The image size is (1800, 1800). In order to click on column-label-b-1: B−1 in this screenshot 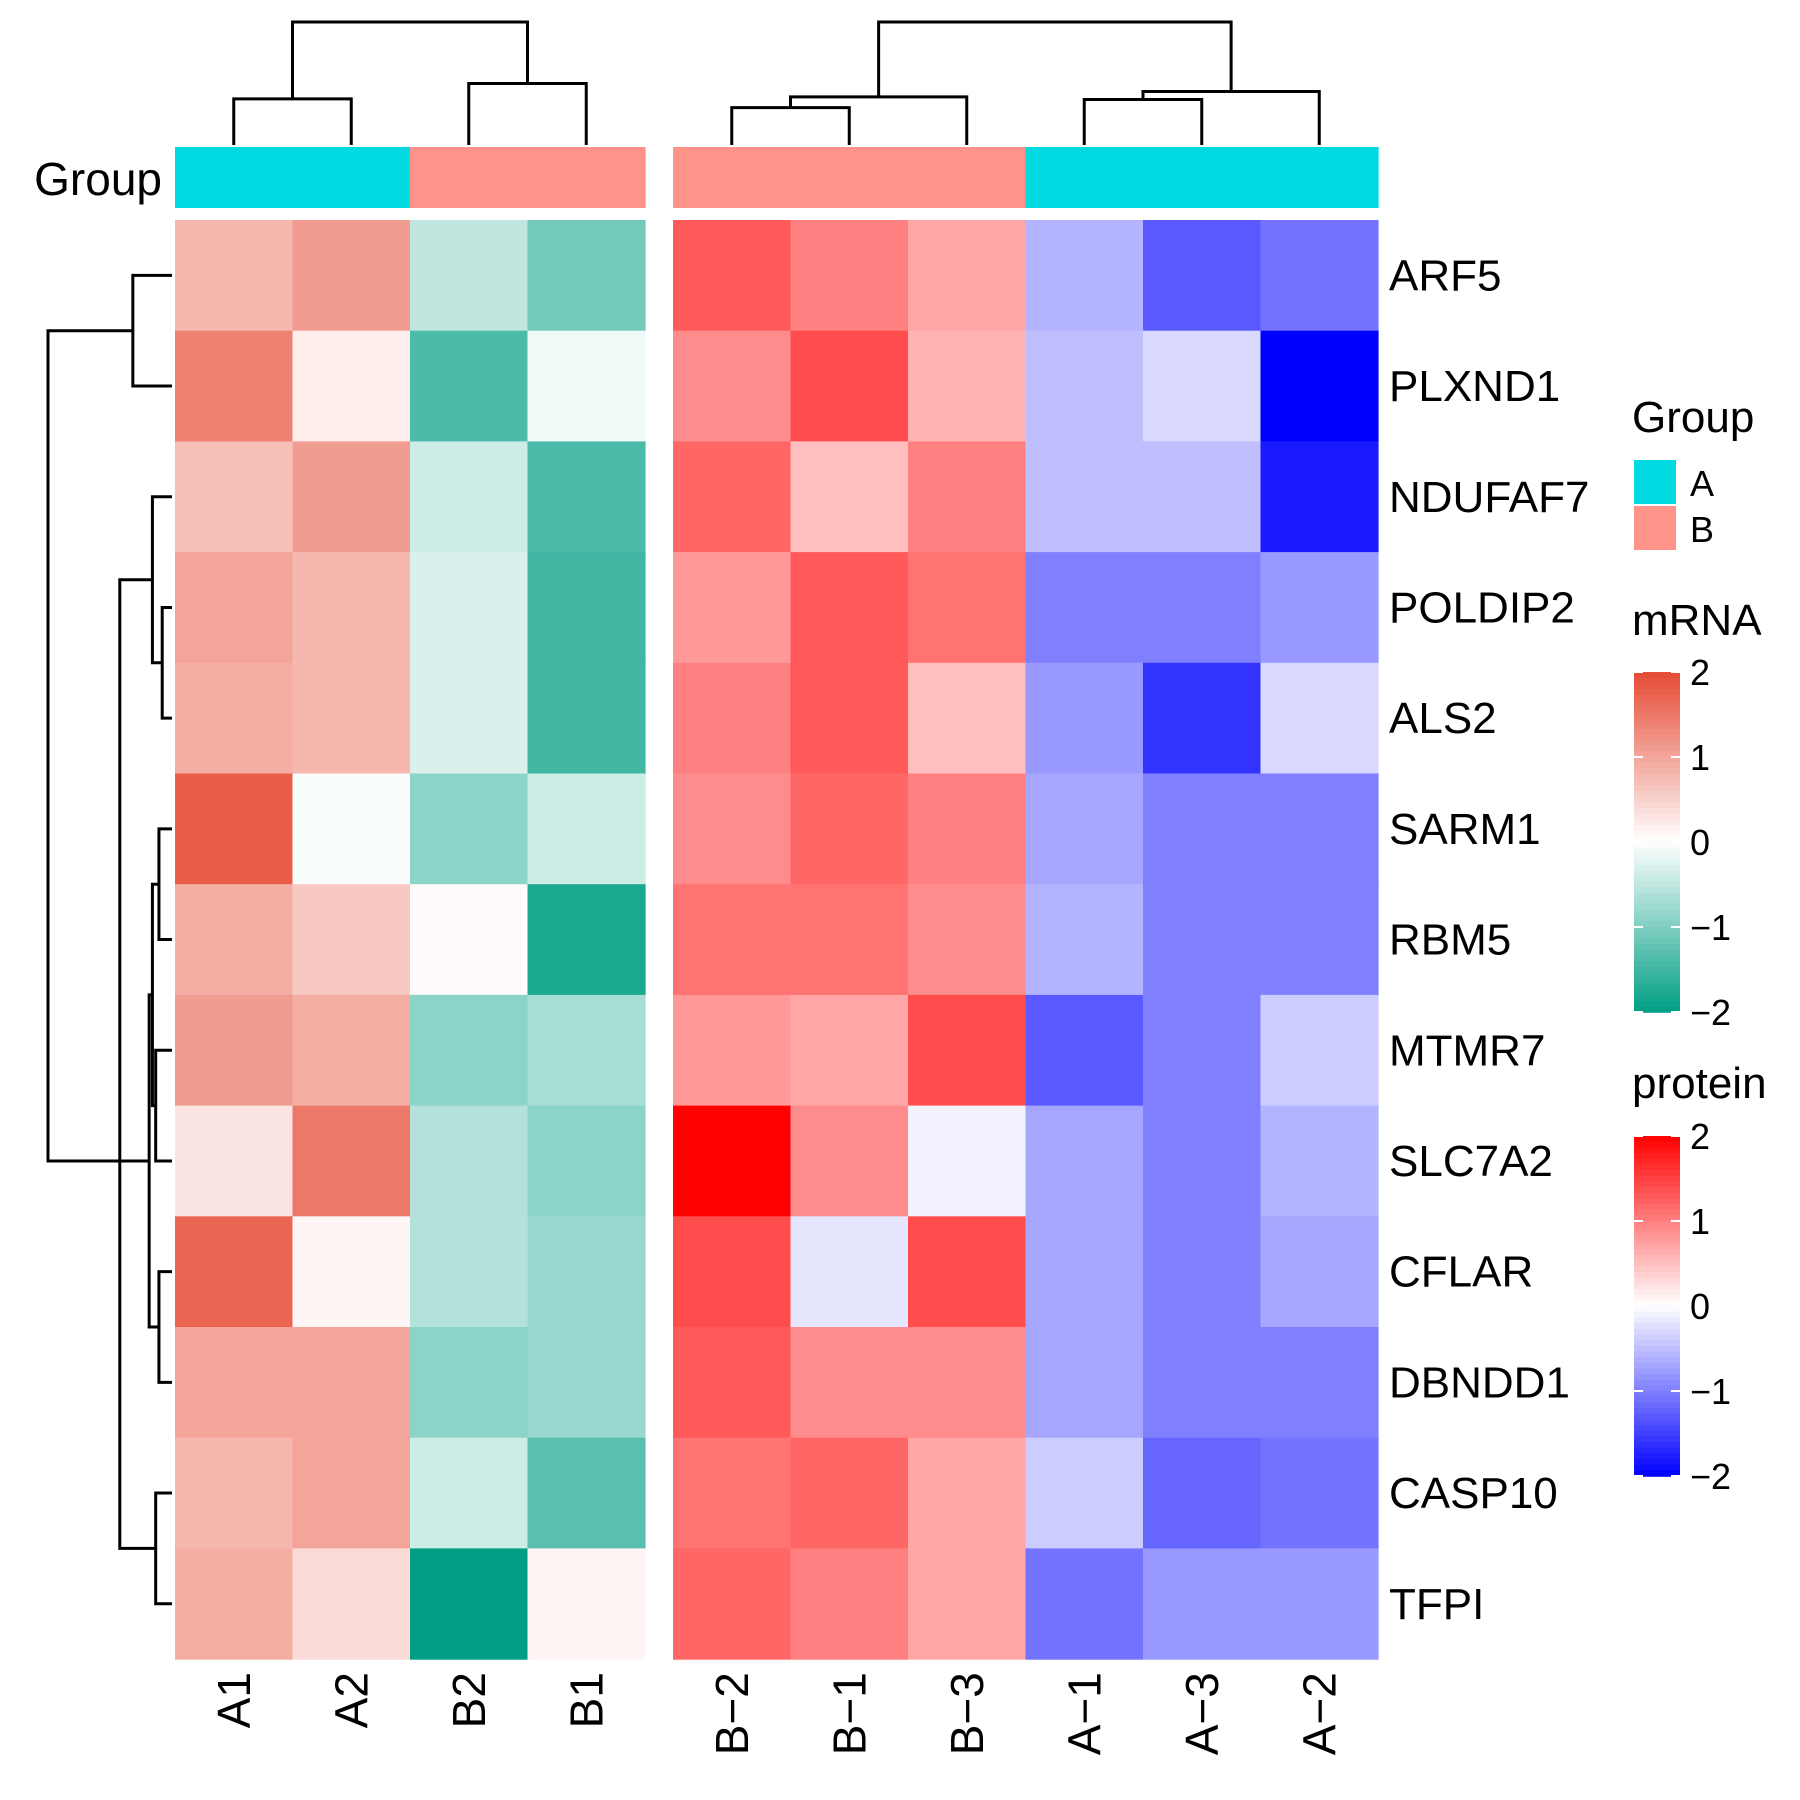, I will do `click(849, 1713)`.